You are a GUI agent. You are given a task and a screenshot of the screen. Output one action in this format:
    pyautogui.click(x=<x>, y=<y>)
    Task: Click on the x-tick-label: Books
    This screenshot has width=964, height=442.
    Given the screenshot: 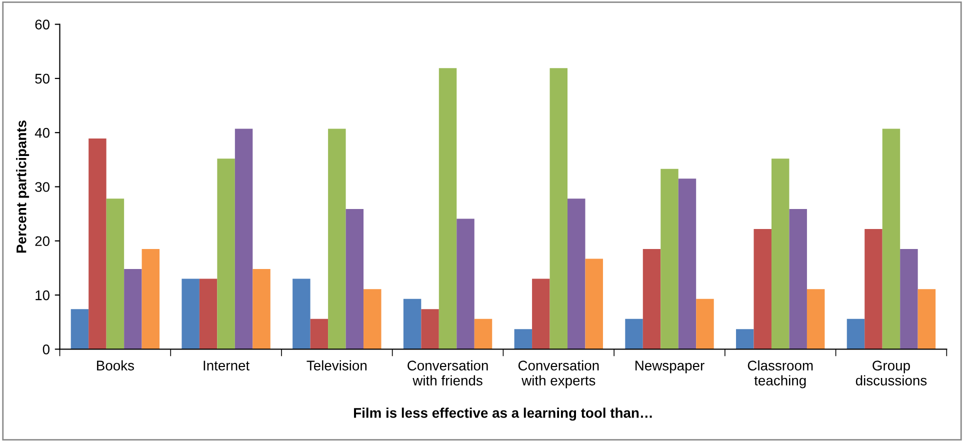 What is the action you would take?
    pyautogui.click(x=115, y=365)
    